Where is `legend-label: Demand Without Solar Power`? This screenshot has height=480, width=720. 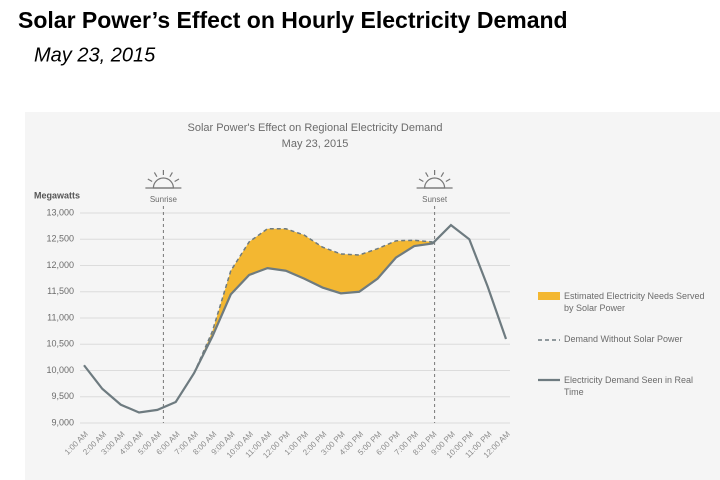
legend-label: Demand Without Solar Power is located at coordinates (623, 339).